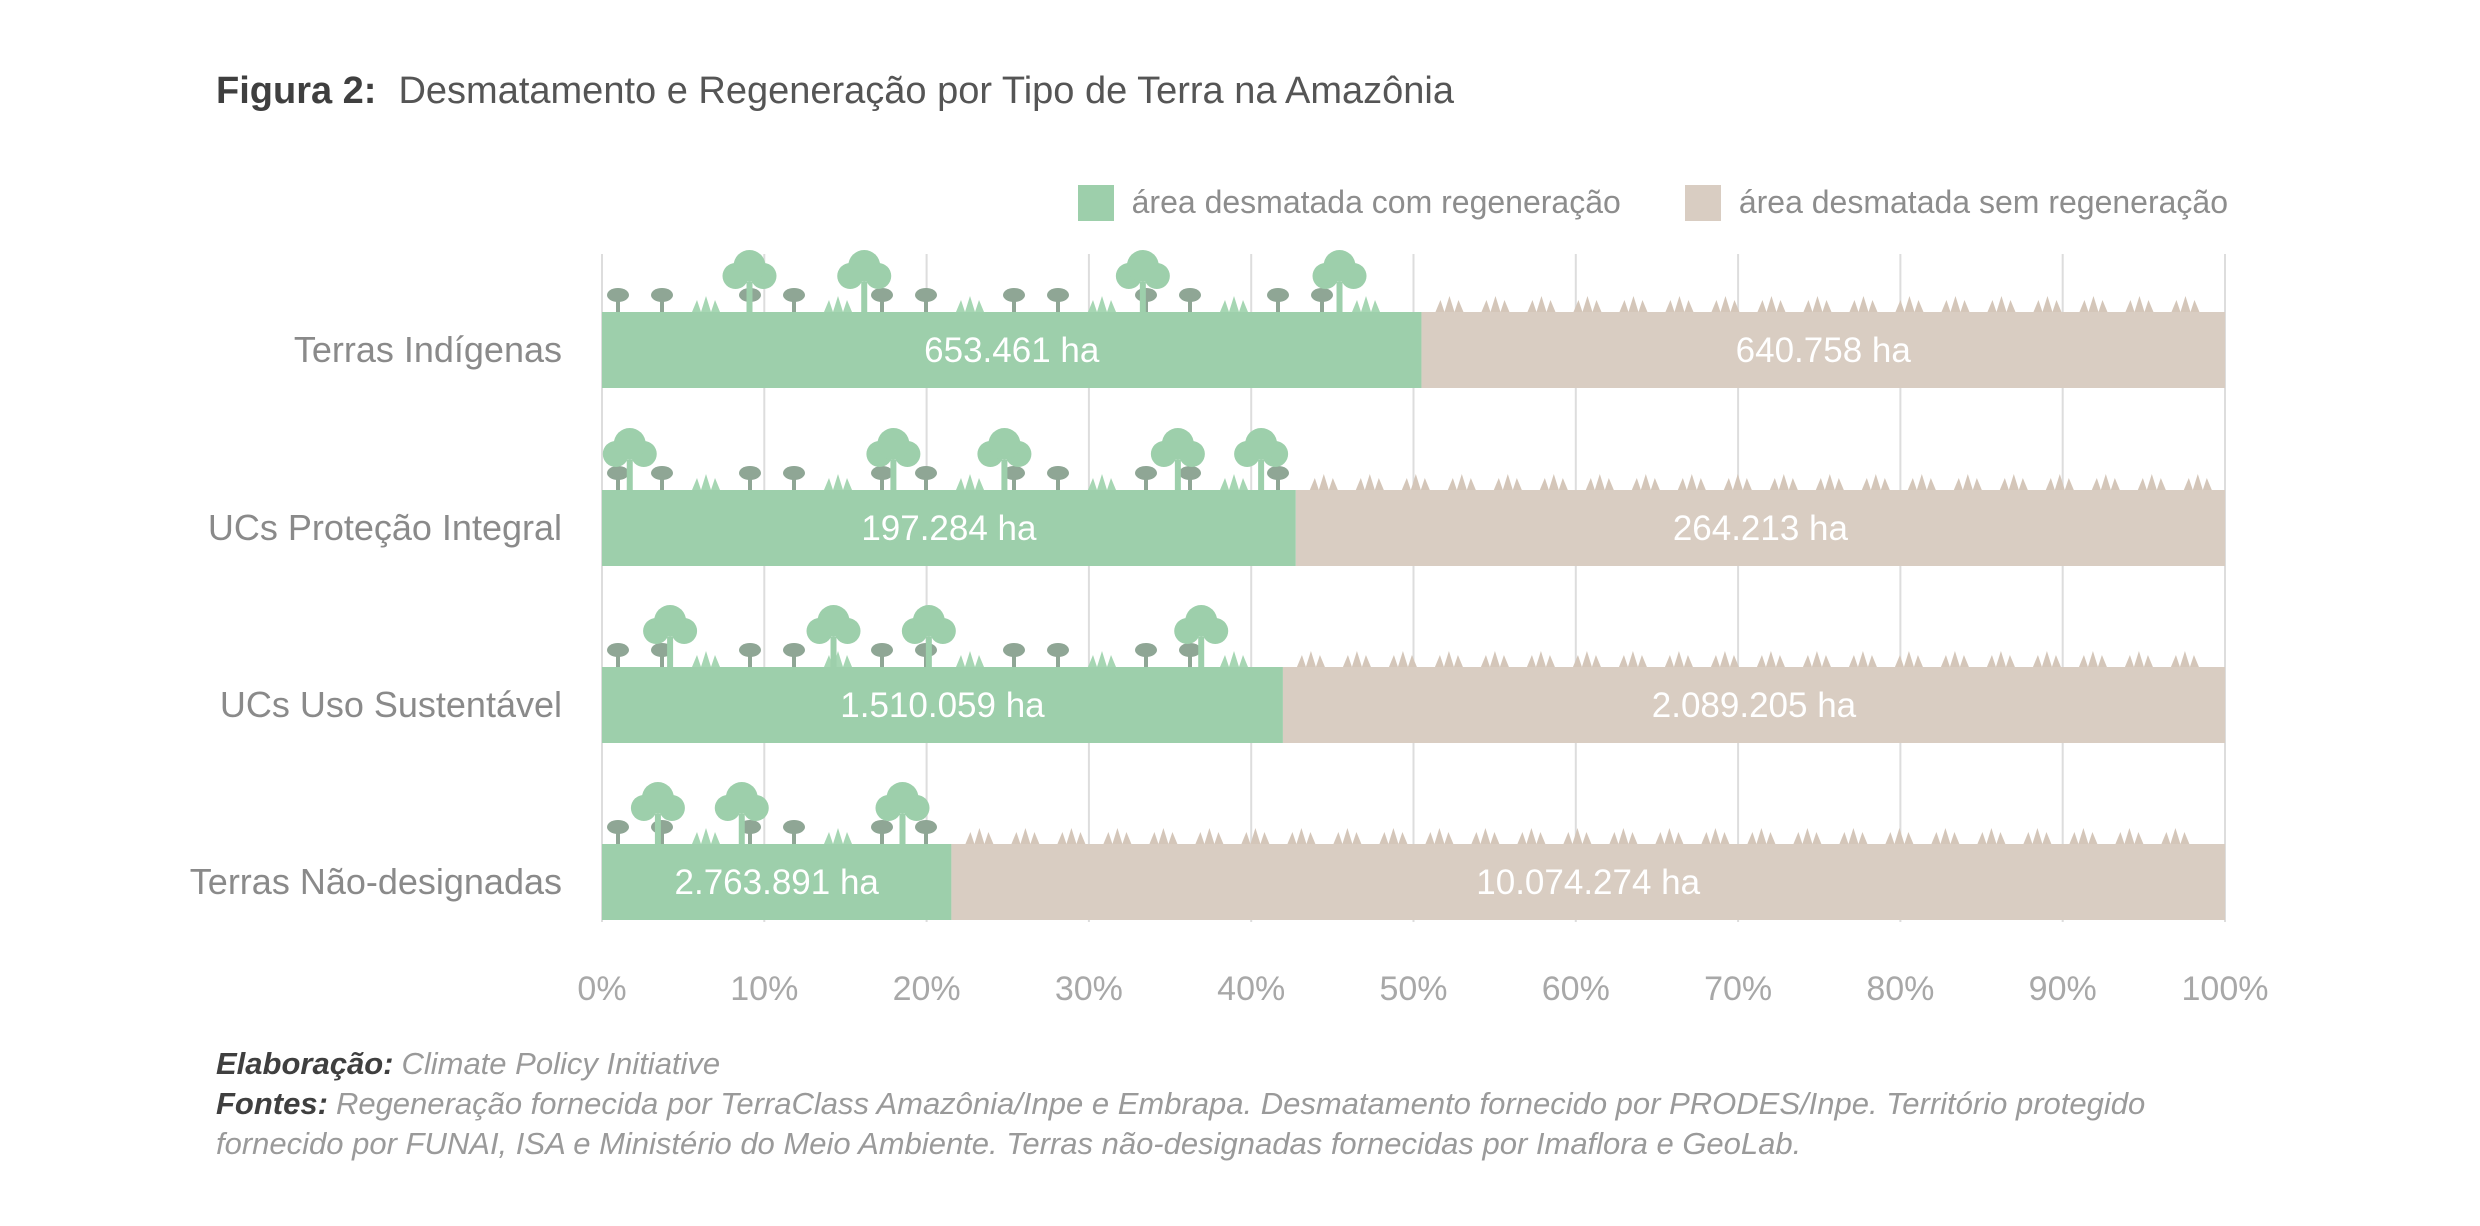 This screenshot has height=1226, width=2480. What do you see at coordinates (1900, 989) in the screenshot?
I see `x-tick-label: 80%` at bounding box center [1900, 989].